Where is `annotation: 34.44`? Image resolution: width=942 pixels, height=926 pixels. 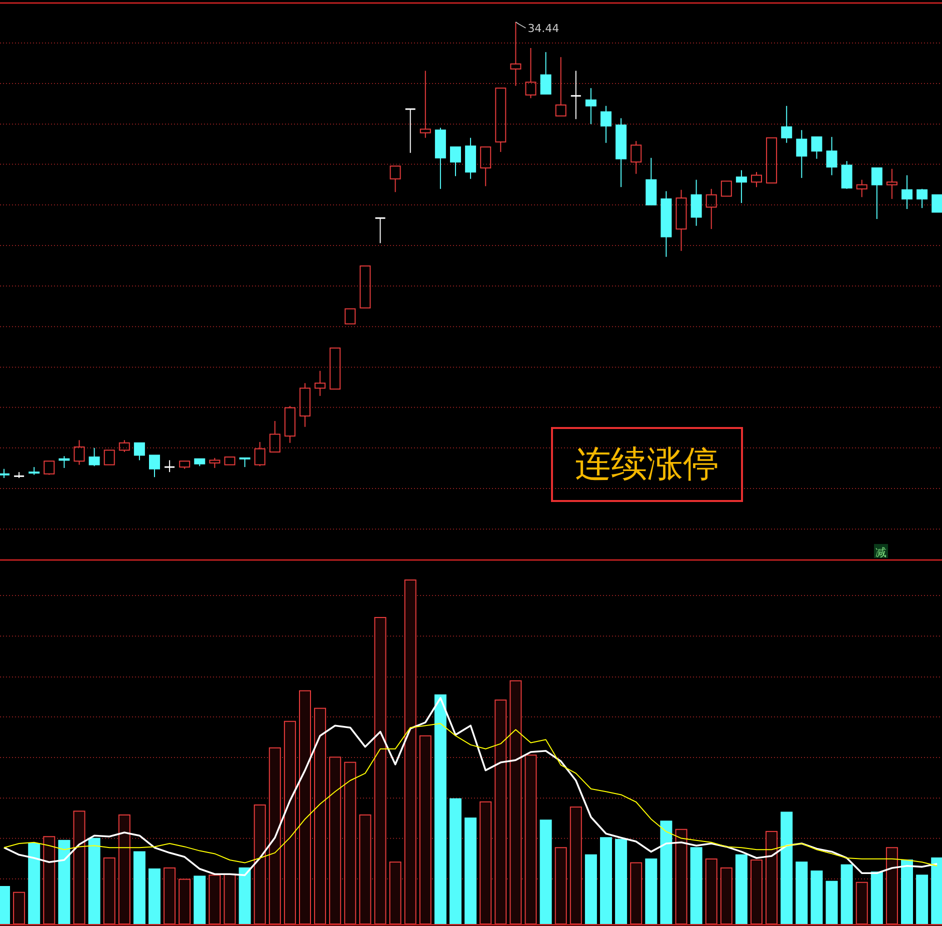
annotation: 34.44 is located at coordinates (544, 28).